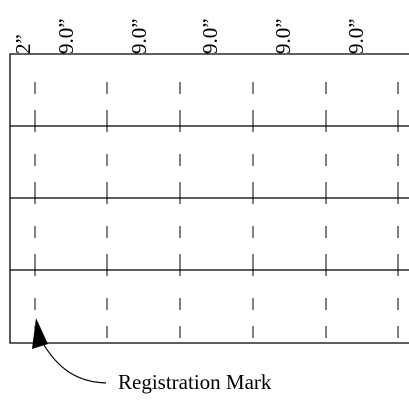 The width and height of the screenshot is (409, 402). I want to click on registration-callout: Registration Mark, so click(152, 356).